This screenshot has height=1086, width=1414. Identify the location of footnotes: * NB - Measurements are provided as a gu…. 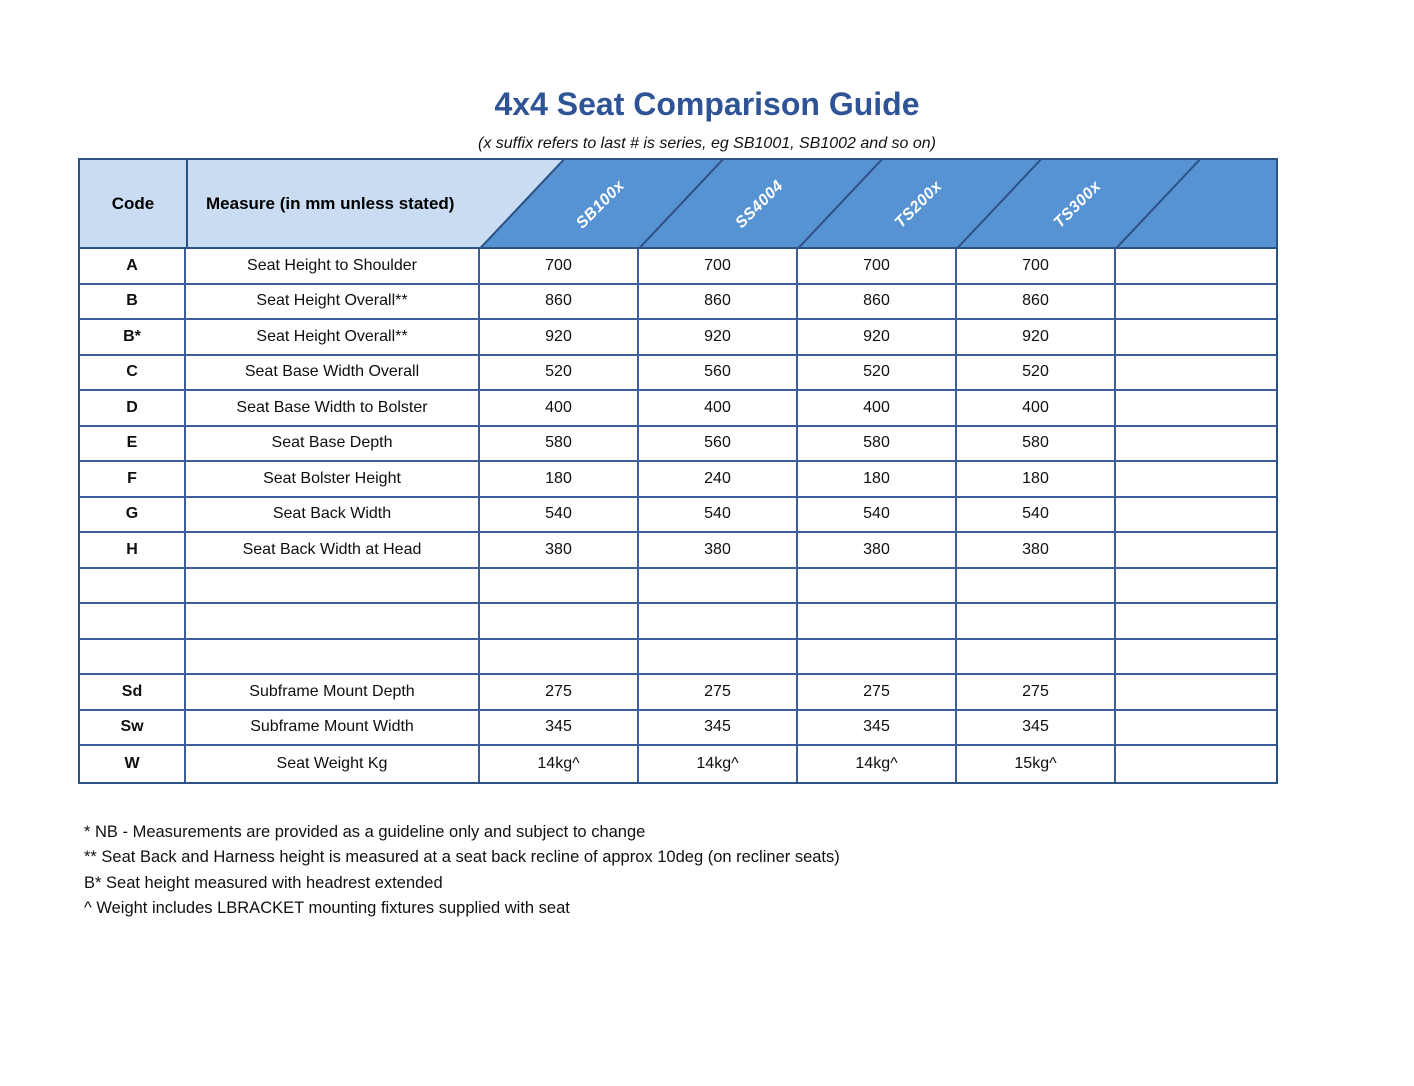
(749, 871).